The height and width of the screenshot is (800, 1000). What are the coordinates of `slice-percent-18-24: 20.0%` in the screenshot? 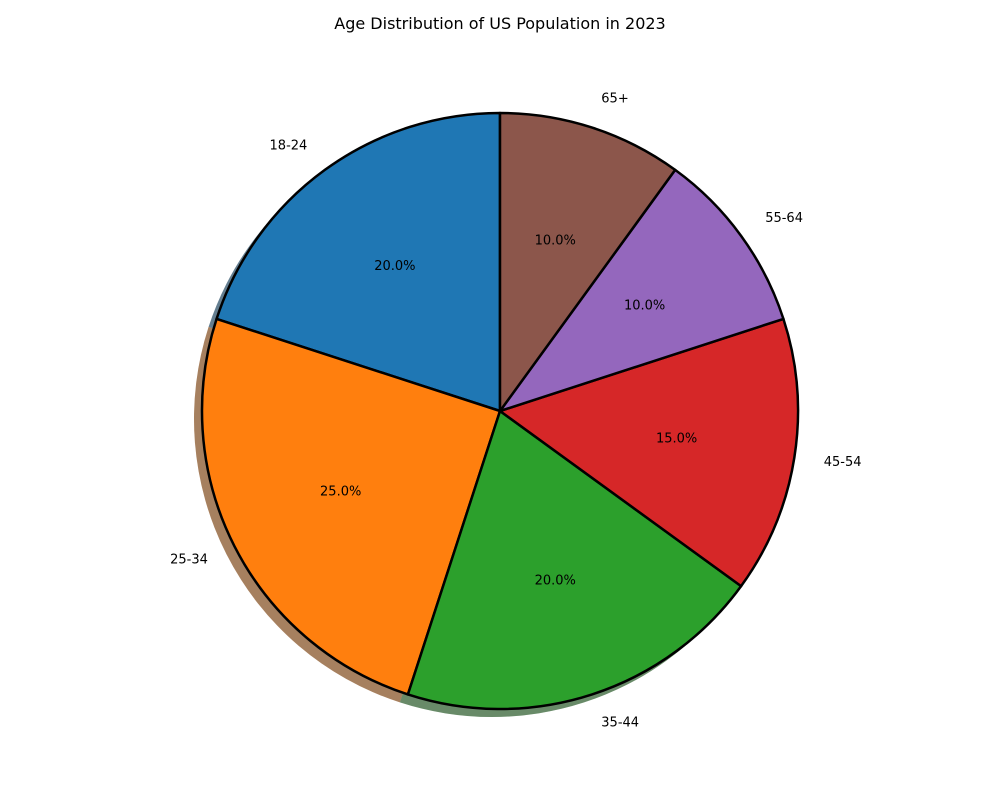 It's located at (394, 266).